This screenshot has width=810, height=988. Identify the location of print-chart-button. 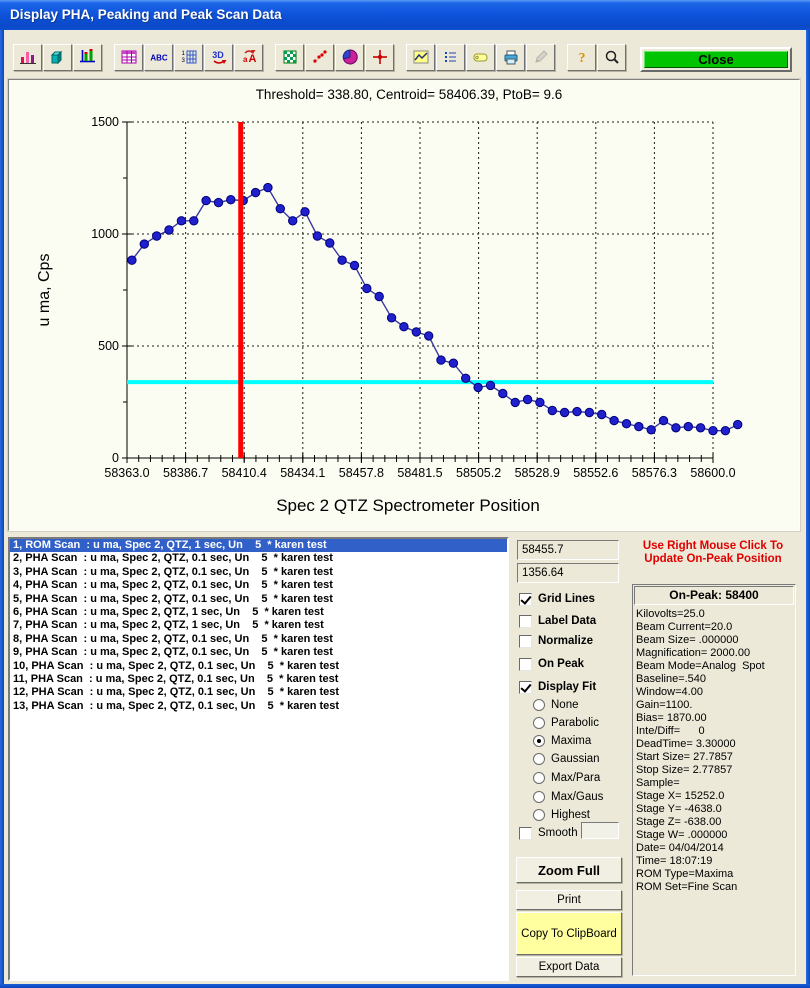
(510, 57).